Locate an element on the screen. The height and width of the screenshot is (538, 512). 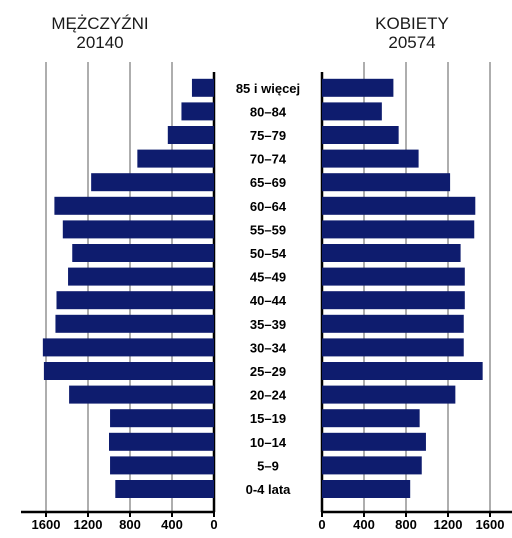
male-title: MĘŻCZYŹNI is located at coordinates (100, 23).